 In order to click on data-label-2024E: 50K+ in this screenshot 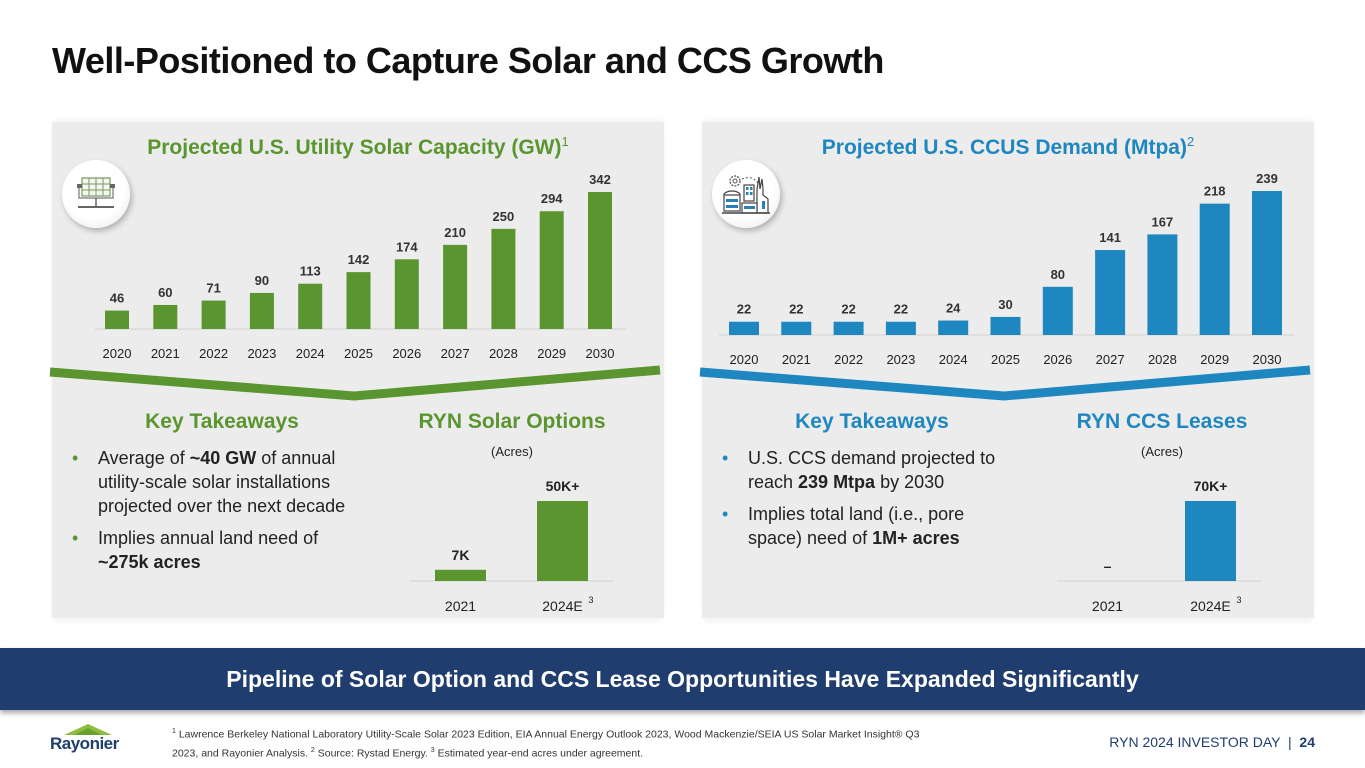, I will do `click(563, 486)`.